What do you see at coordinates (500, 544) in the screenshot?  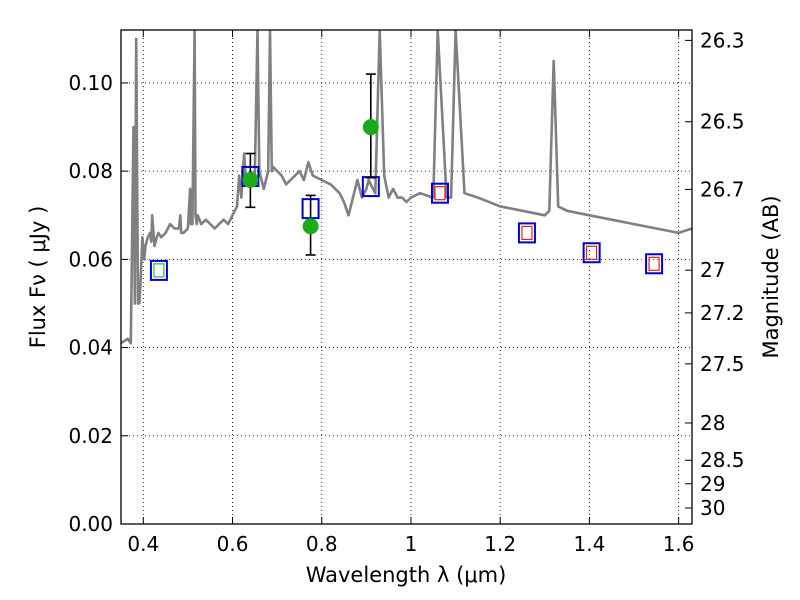 I see `x-tick-label: 1.2` at bounding box center [500, 544].